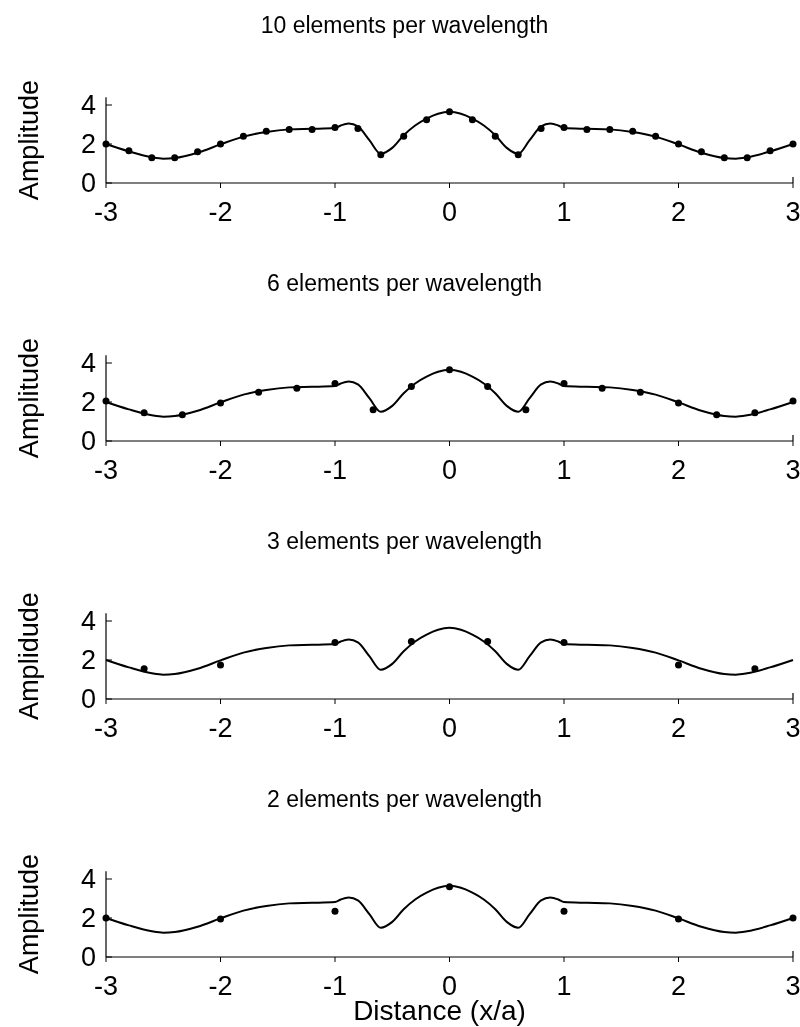 Image resolution: width=800 pixels, height=1027 pixels. Describe the element at coordinates (404, 25) in the screenshot. I see `chart-title: 10 elements per wavelength` at that location.